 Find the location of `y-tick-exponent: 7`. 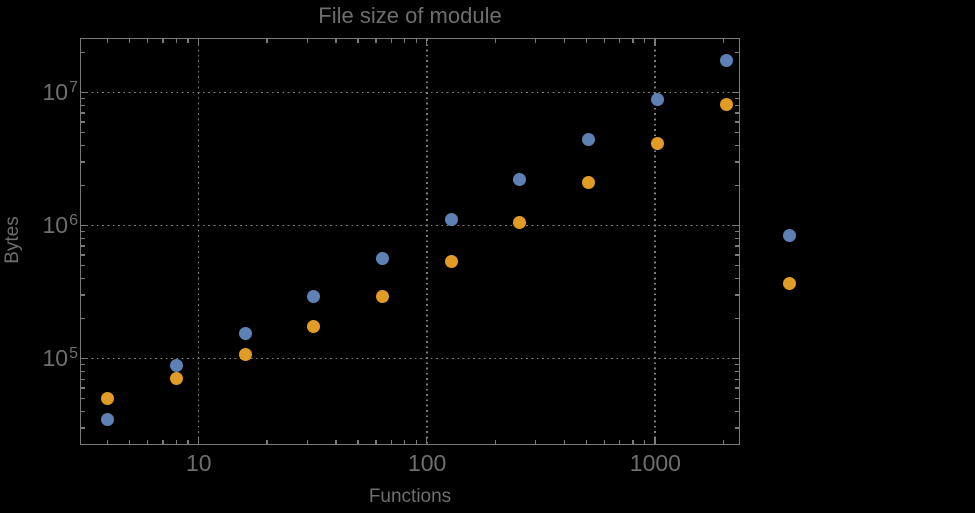

y-tick-exponent: 7 is located at coordinates (73, 87).